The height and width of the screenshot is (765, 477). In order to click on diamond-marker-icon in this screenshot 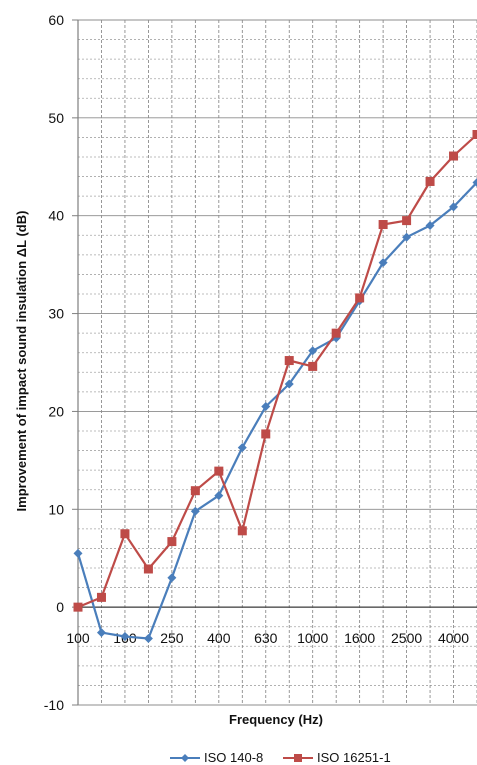, I will do `click(185, 758)`.